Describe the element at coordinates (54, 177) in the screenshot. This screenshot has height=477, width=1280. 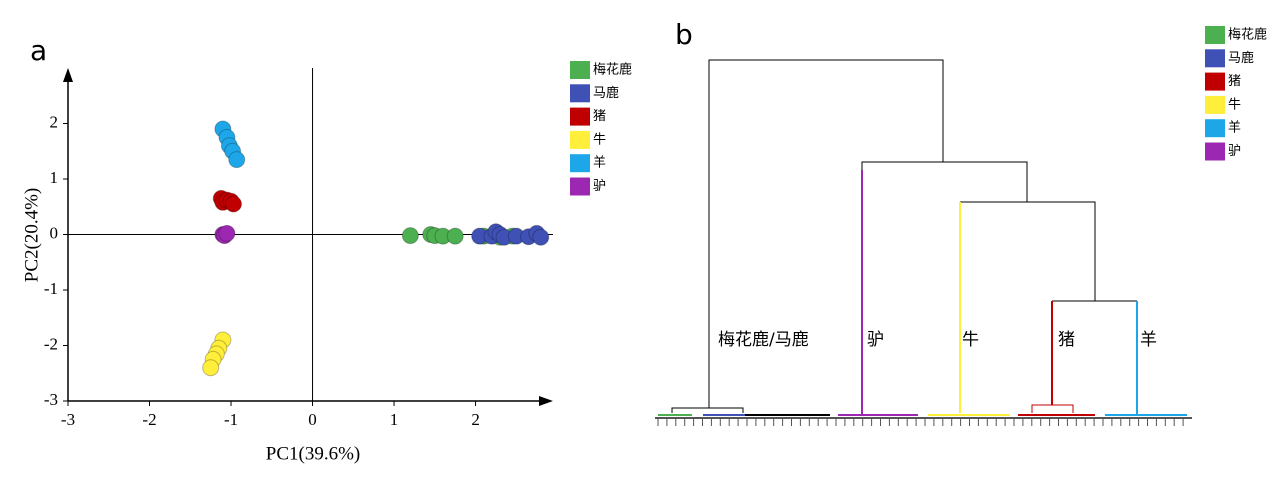
I see `y-tick-label: 1` at that location.